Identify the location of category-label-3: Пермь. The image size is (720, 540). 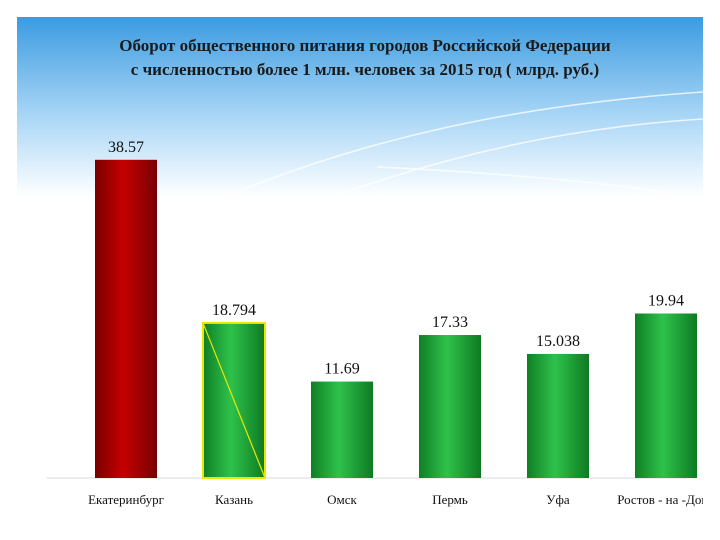
(450, 499).